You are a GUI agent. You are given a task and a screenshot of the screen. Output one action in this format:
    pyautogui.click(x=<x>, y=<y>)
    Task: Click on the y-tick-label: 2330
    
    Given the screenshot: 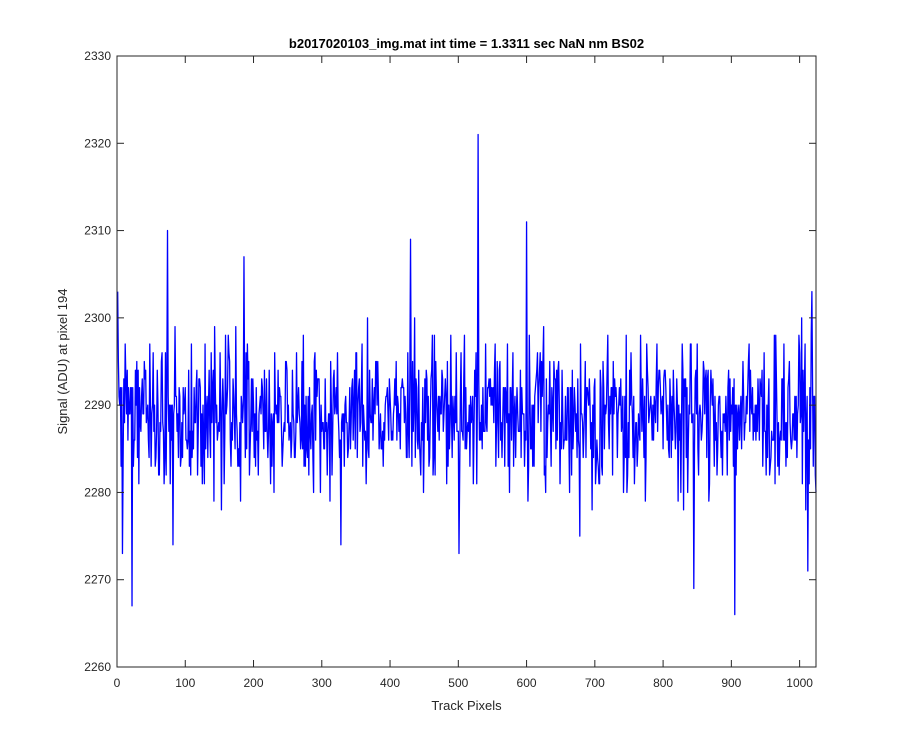 What is the action you would take?
    pyautogui.click(x=97, y=56)
    